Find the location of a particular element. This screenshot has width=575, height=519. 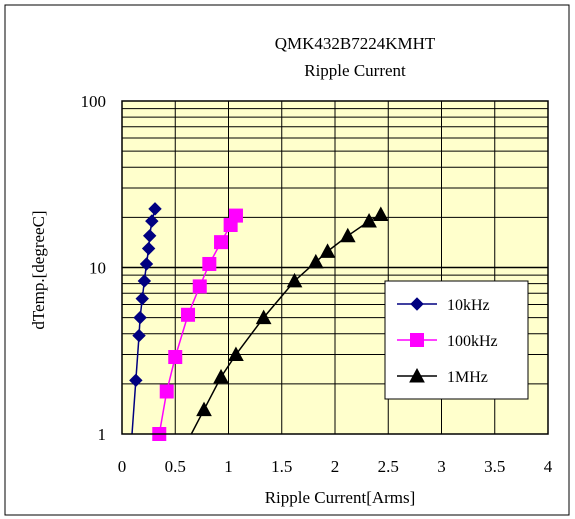

chart-subtitle: Ripple Current is located at coordinates (355, 70).